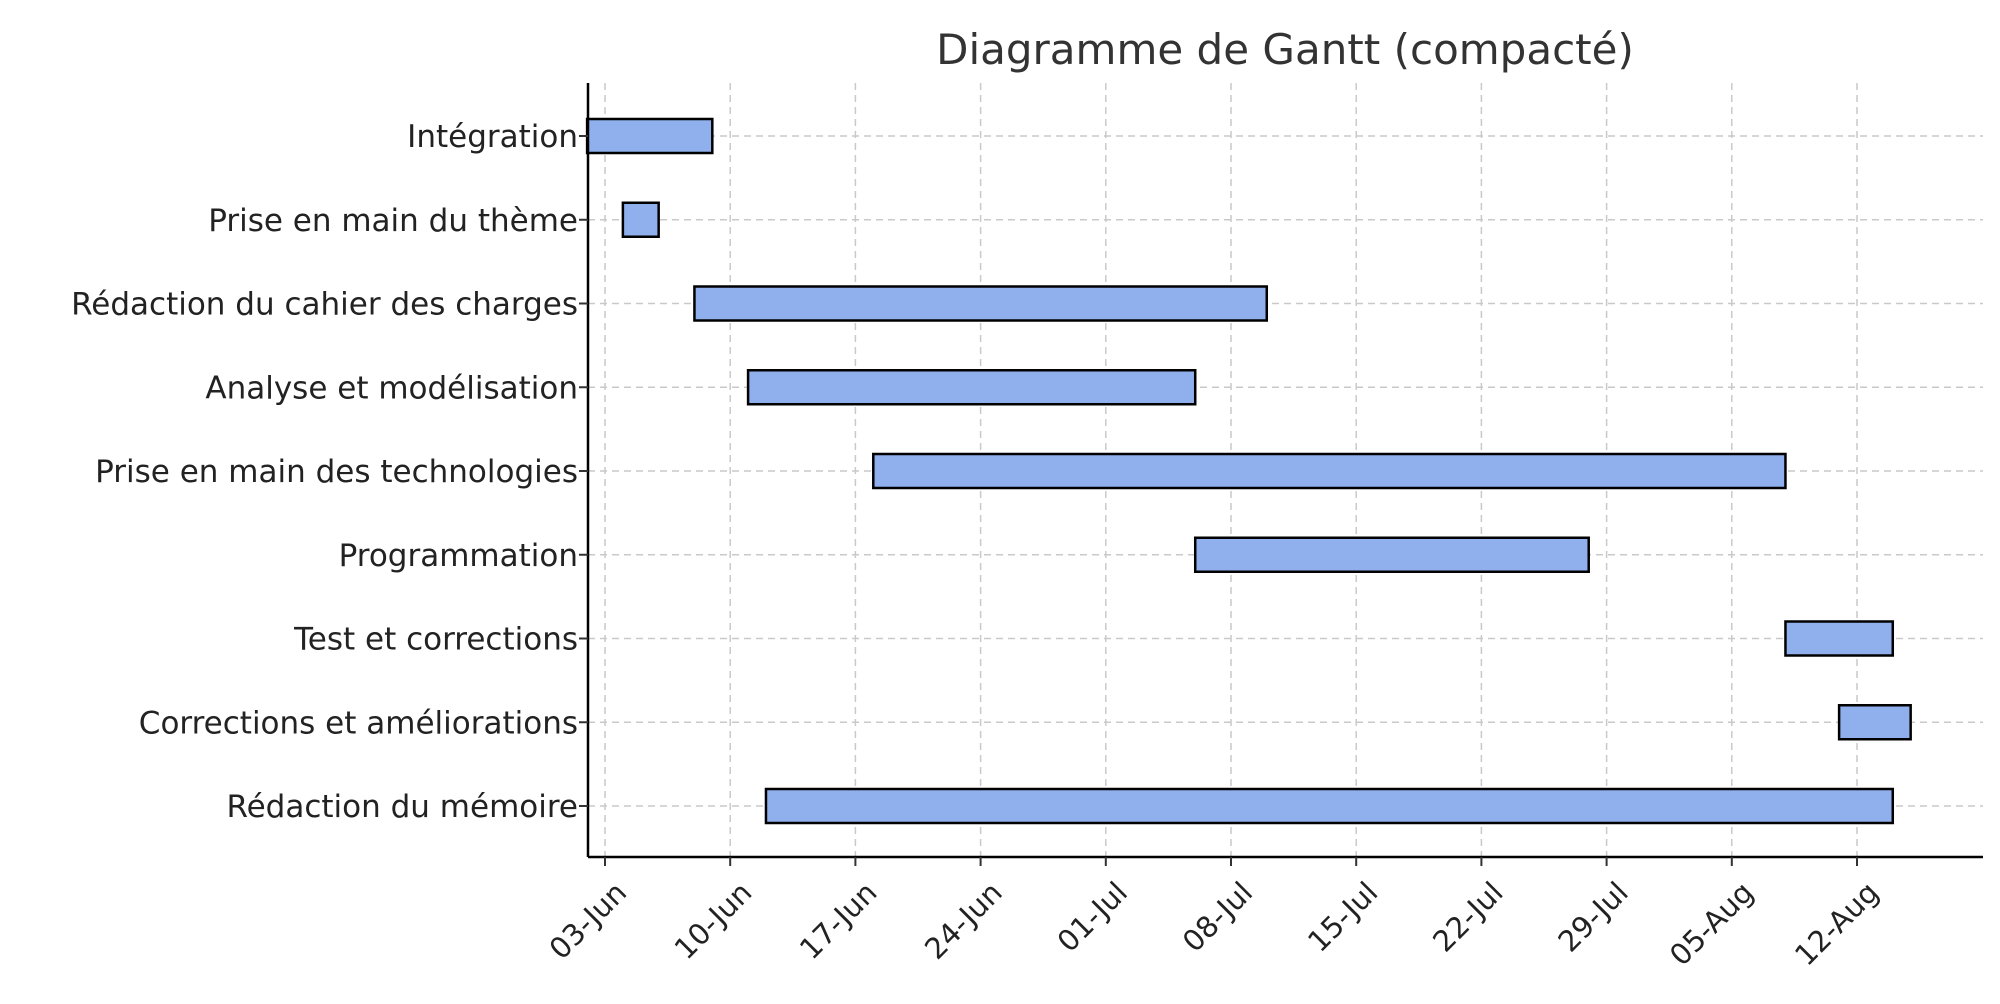 Image resolution: width=2000 pixels, height=1004 pixels. Describe the element at coordinates (435, 640) in the screenshot. I see `task-label: Test et corrections` at that location.